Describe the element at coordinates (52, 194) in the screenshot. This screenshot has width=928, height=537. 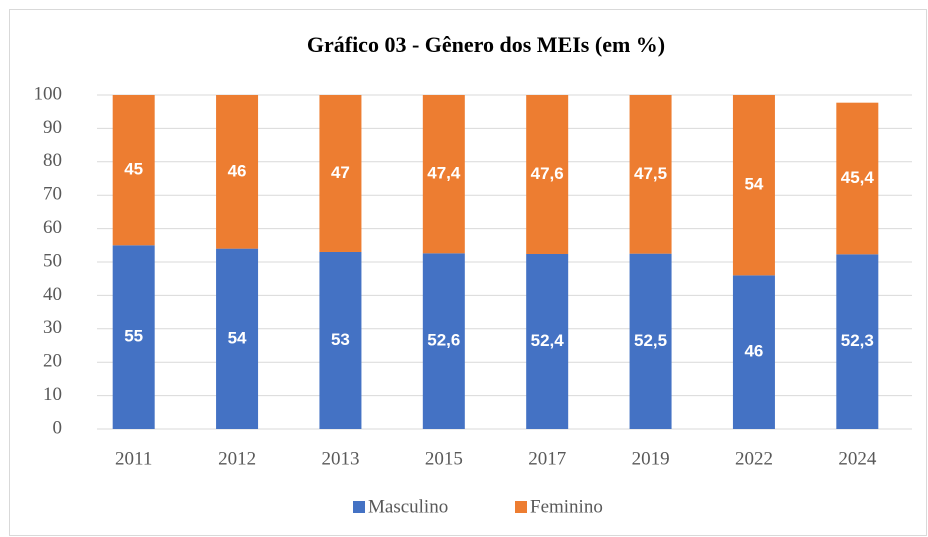
I see `y-tick-label: 70` at that location.